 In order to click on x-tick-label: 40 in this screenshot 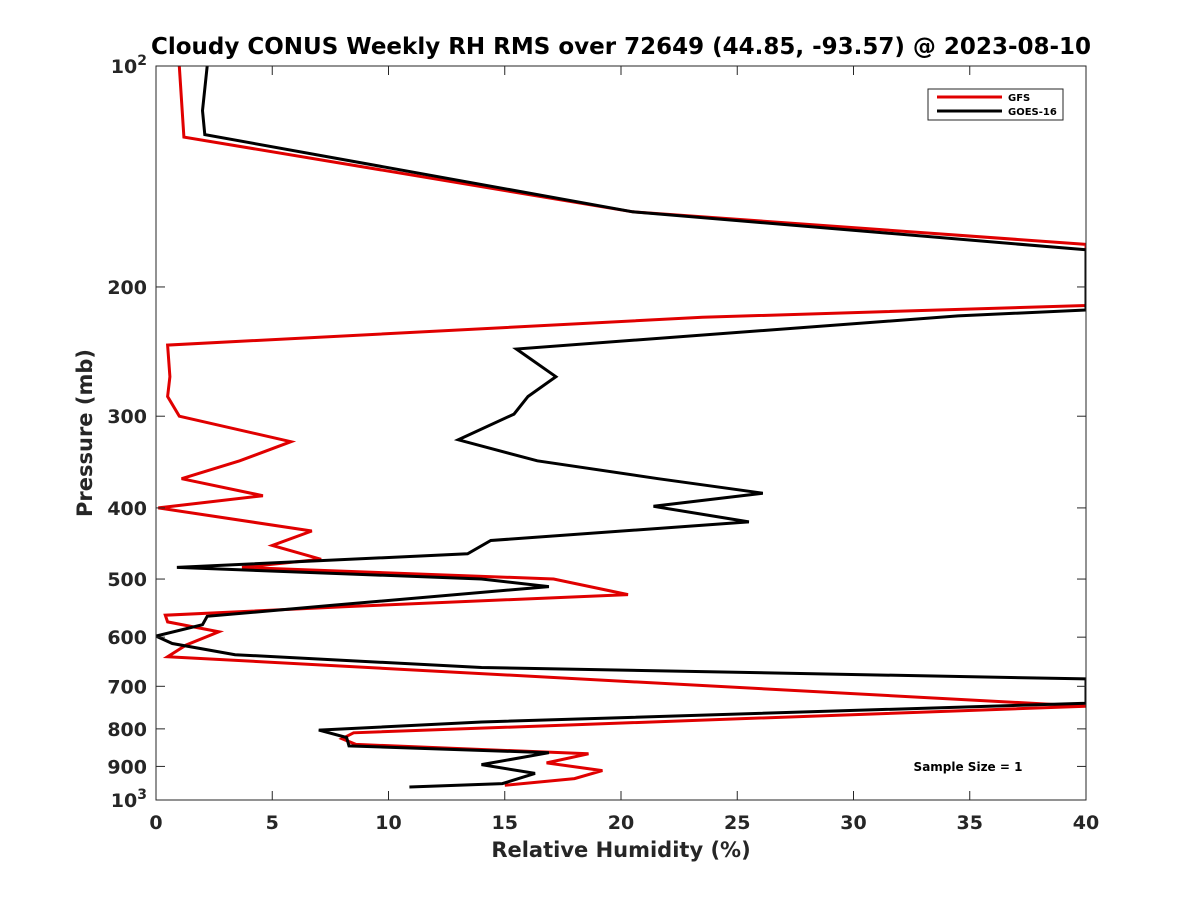, I will do `click(1086, 823)`.